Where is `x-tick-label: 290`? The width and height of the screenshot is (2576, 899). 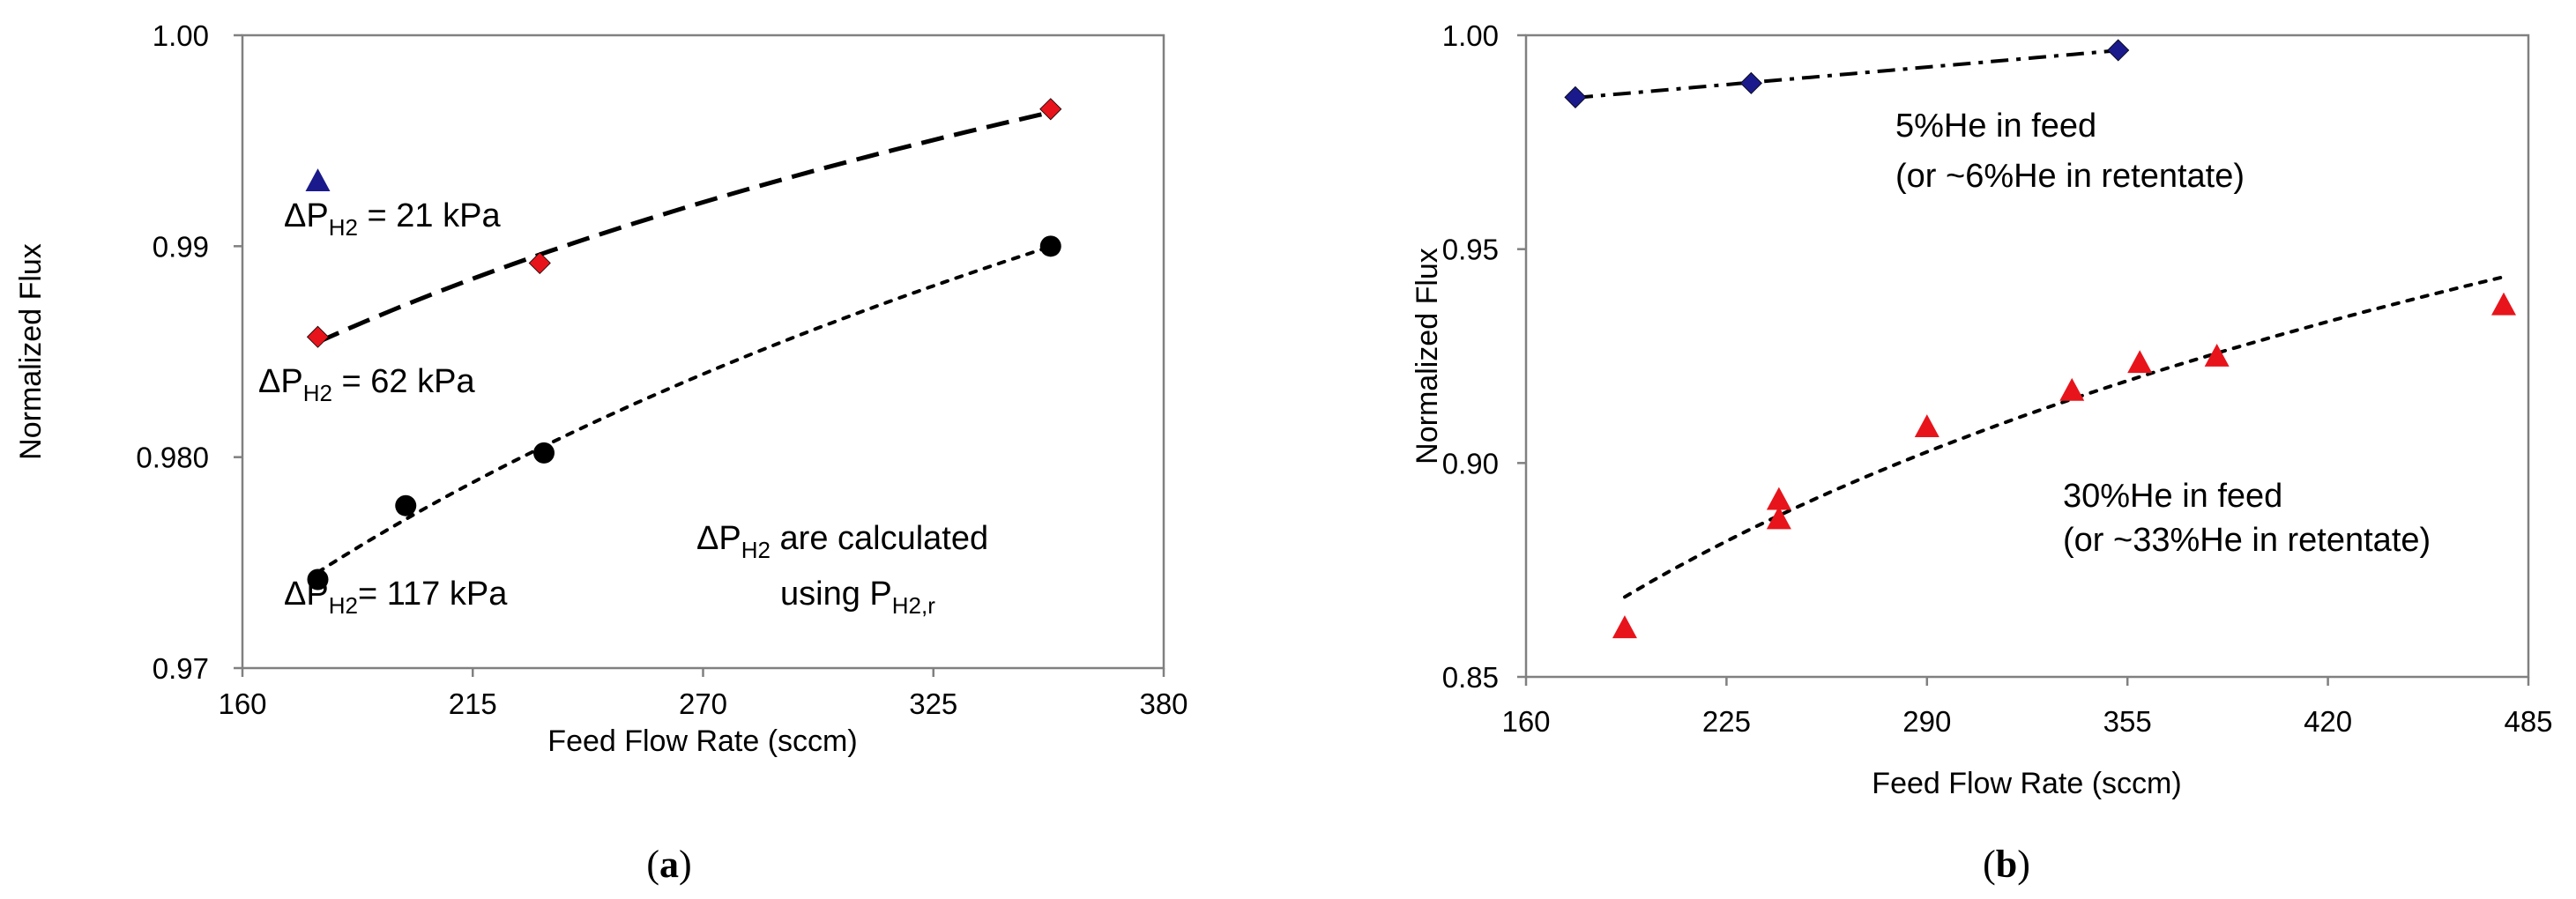 x-tick-label: 290 is located at coordinates (1926, 721).